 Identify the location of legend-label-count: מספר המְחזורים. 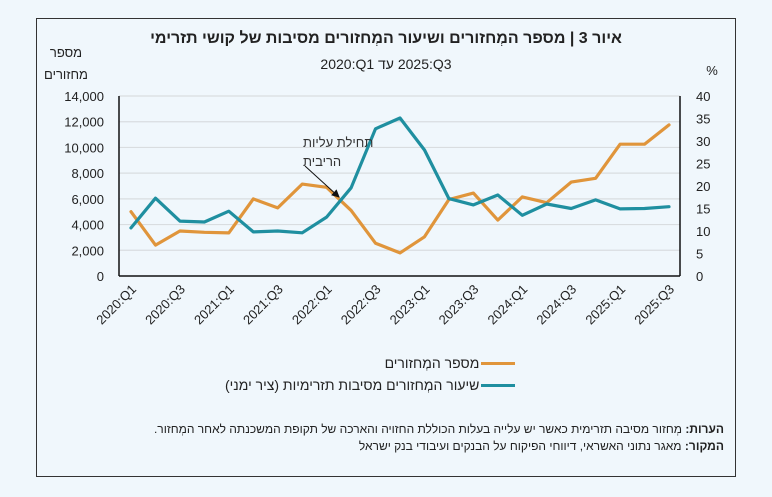
(432, 363).